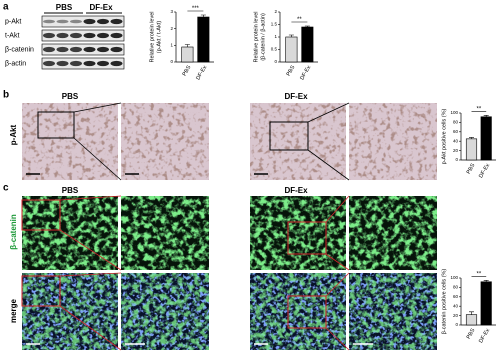  I want to click on y-axis-label: Relative protein level, so click(152, 36).